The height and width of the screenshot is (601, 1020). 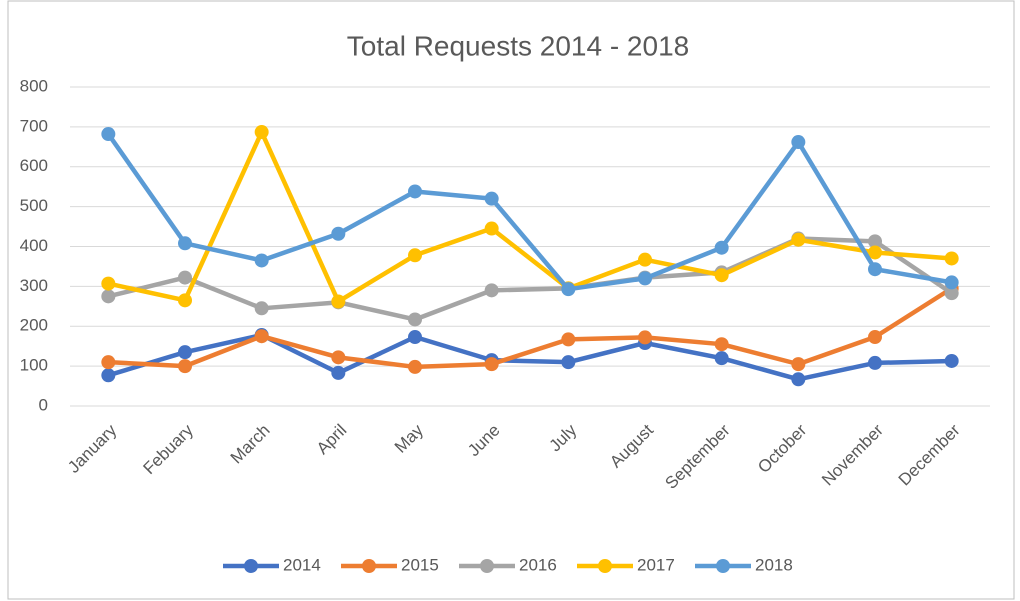 What do you see at coordinates (34, 325) in the screenshot?
I see `y-tick-label: 200` at bounding box center [34, 325].